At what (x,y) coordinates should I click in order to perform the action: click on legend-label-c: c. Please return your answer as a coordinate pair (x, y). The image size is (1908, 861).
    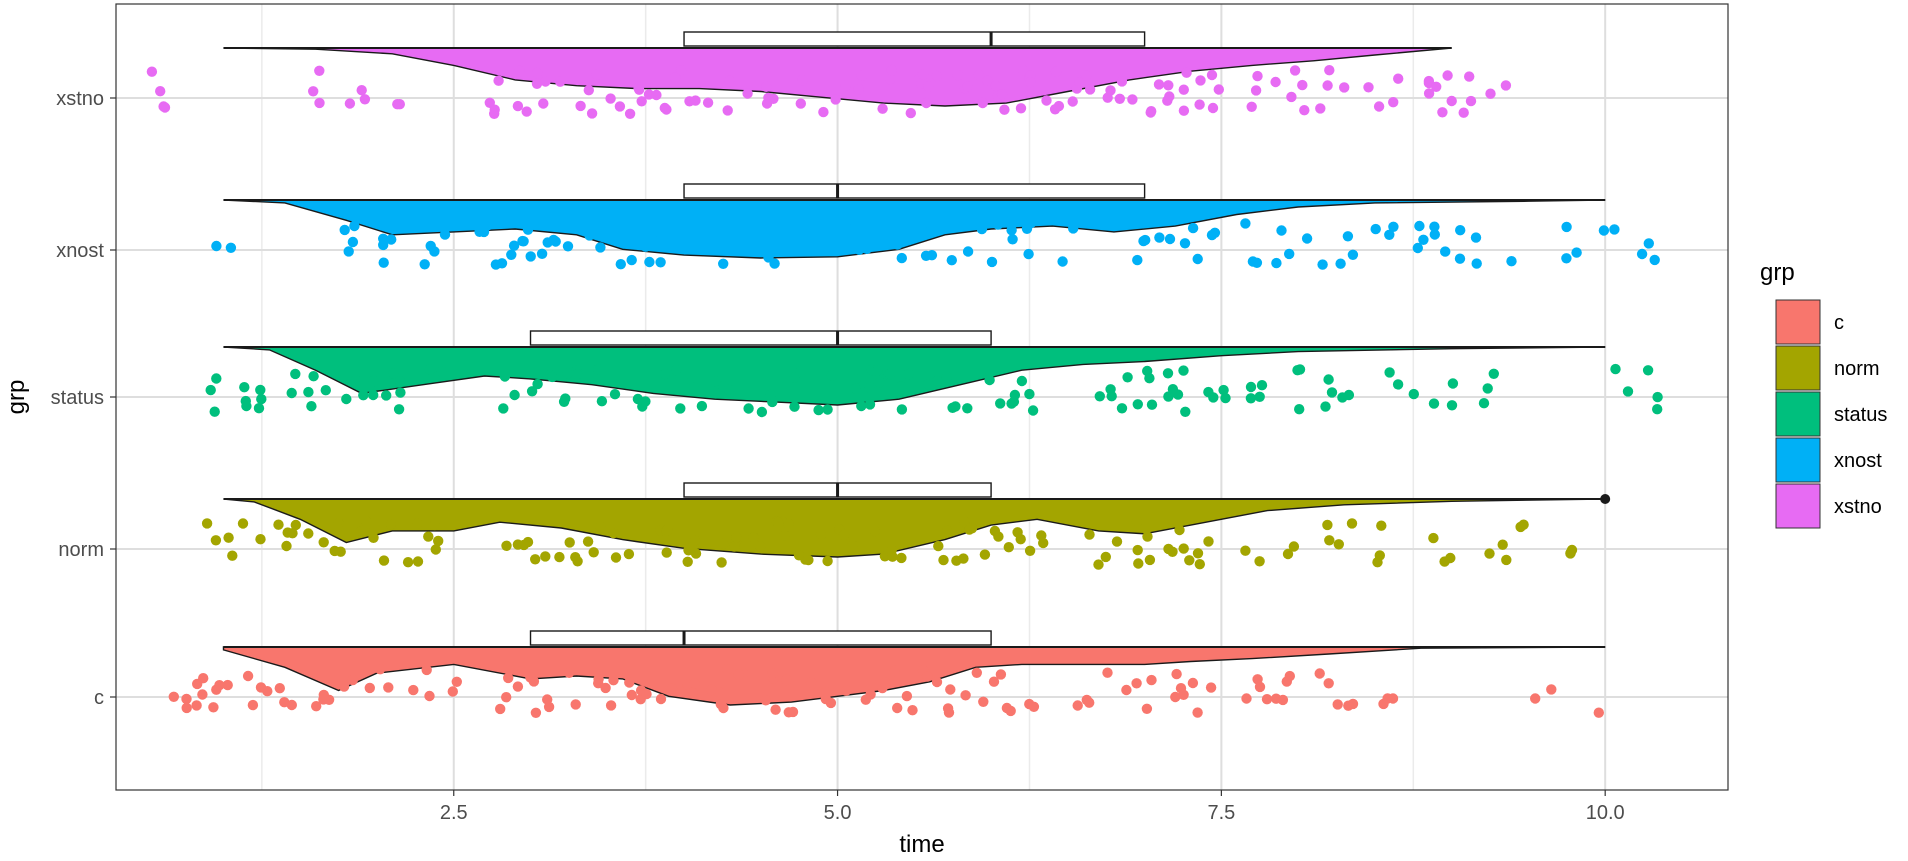
    Looking at the image, I should click on (1839, 323).